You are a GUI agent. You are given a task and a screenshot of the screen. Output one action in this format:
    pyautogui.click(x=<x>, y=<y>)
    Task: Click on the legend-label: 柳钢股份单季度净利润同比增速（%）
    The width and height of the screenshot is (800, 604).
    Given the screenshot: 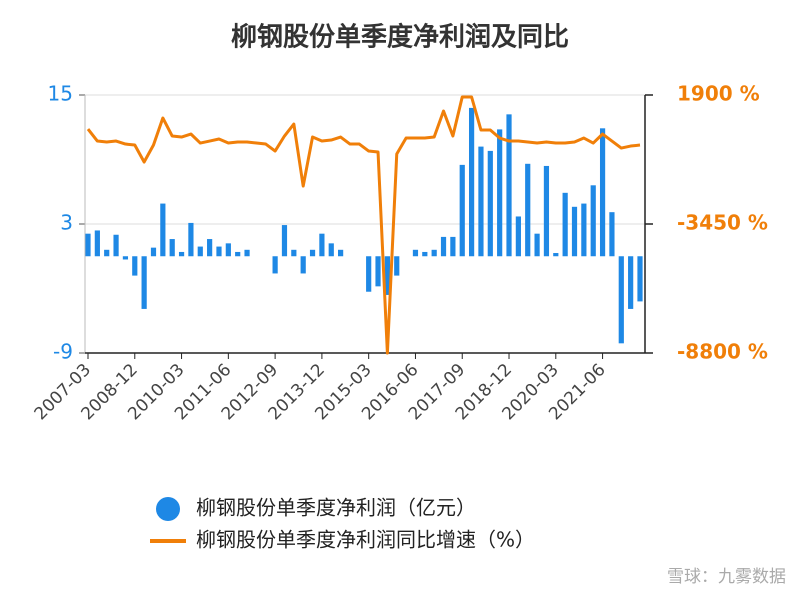 What is the action you would take?
    pyautogui.click(x=365, y=540)
    